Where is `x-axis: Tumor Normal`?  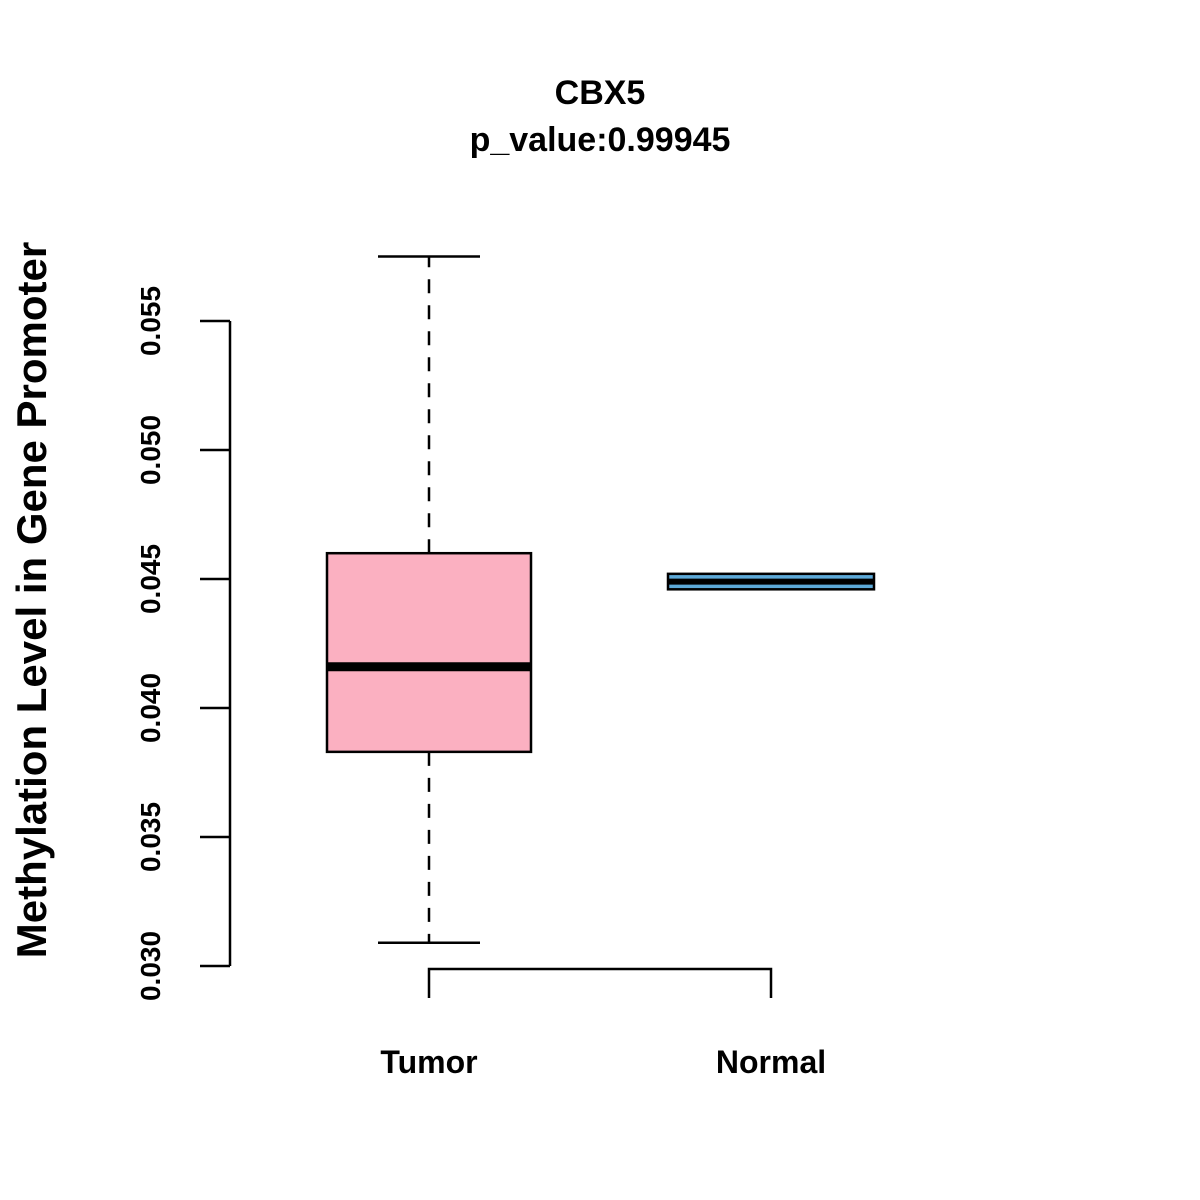
x-axis: Tumor Normal is located at coordinates (603, 1062).